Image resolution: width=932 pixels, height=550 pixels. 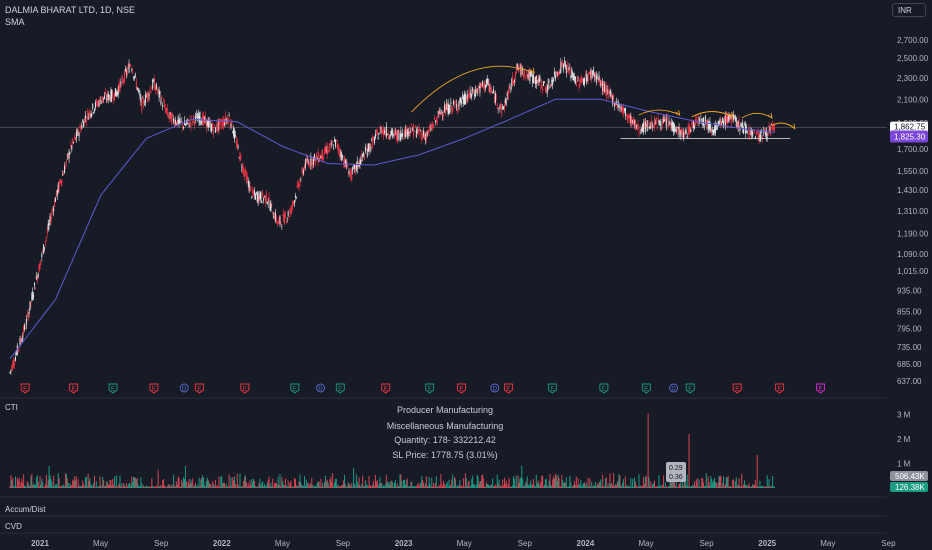 I want to click on earnings-marker, so click(x=604, y=388).